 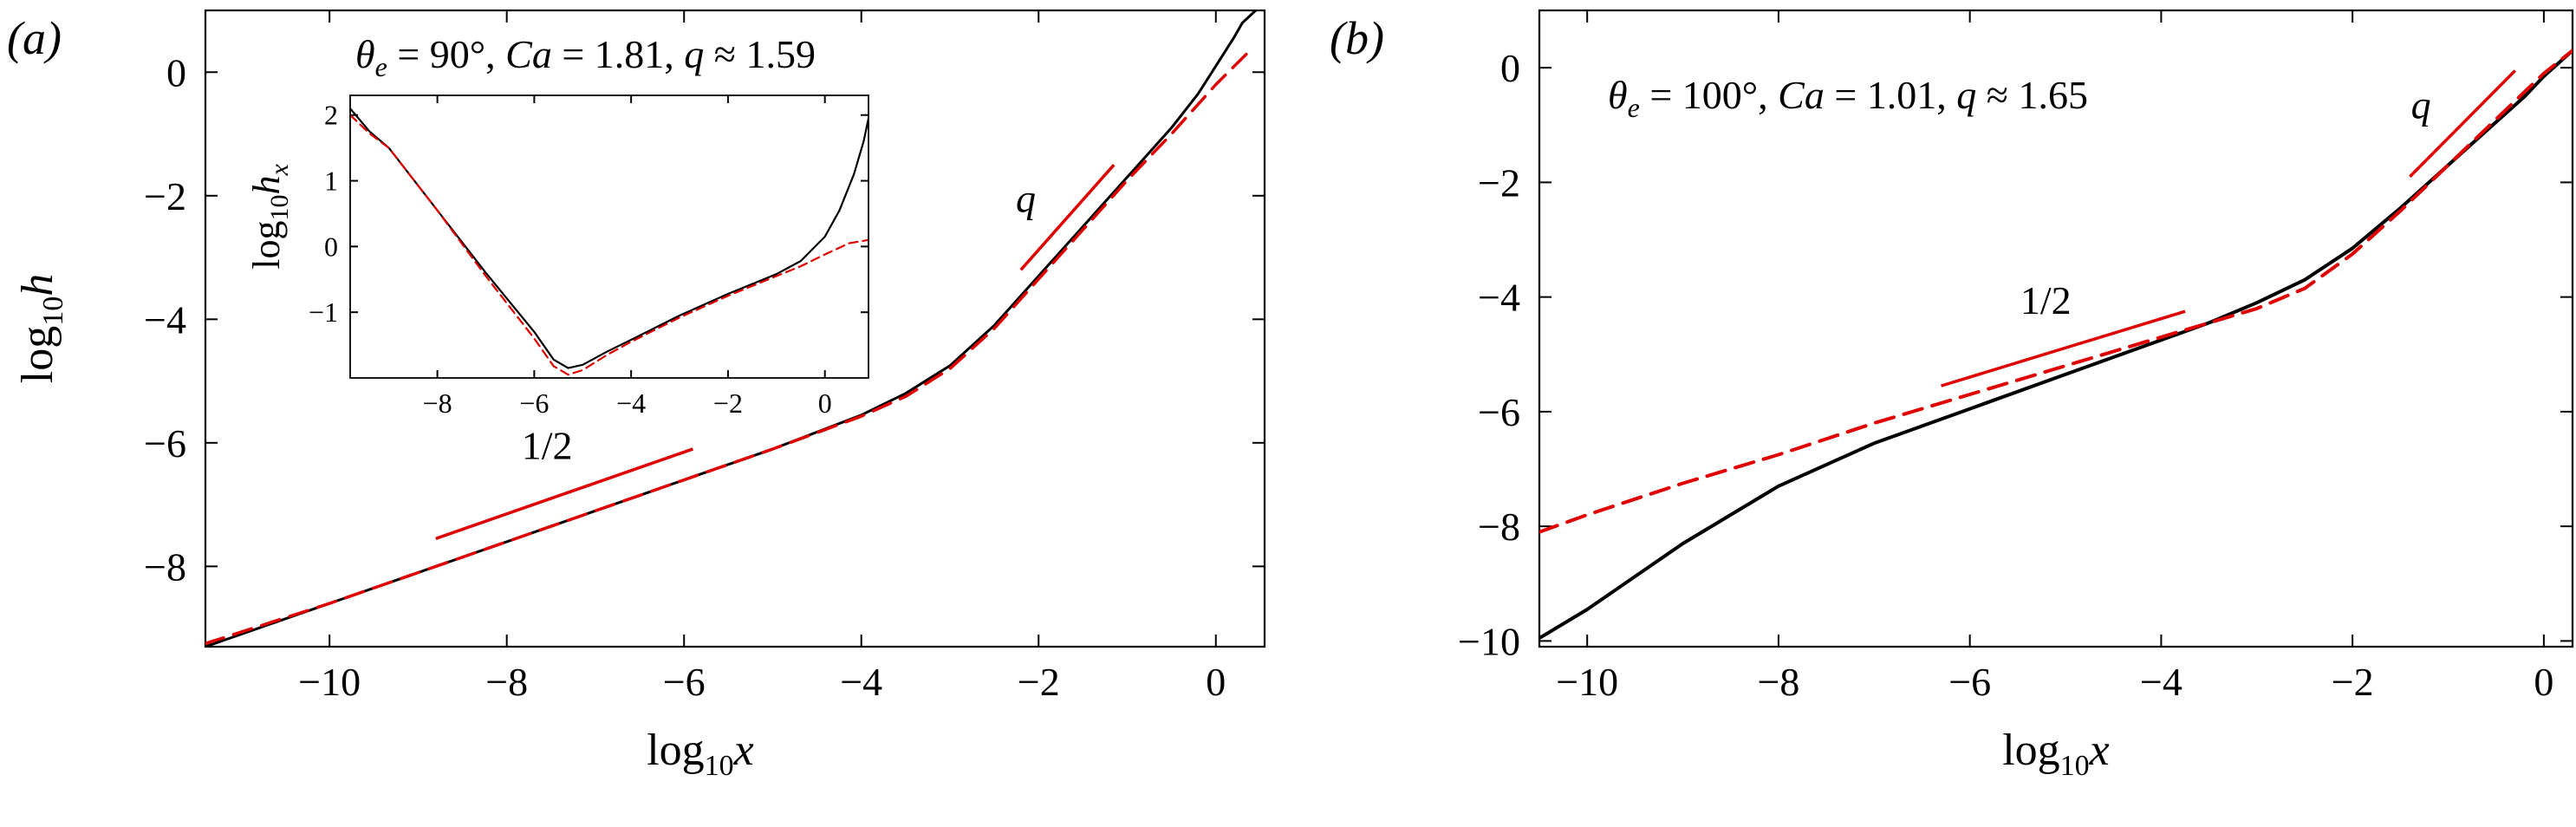 What do you see at coordinates (323, 312) in the screenshot?
I see `inset-ytick-label: −1` at bounding box center [323, 312].